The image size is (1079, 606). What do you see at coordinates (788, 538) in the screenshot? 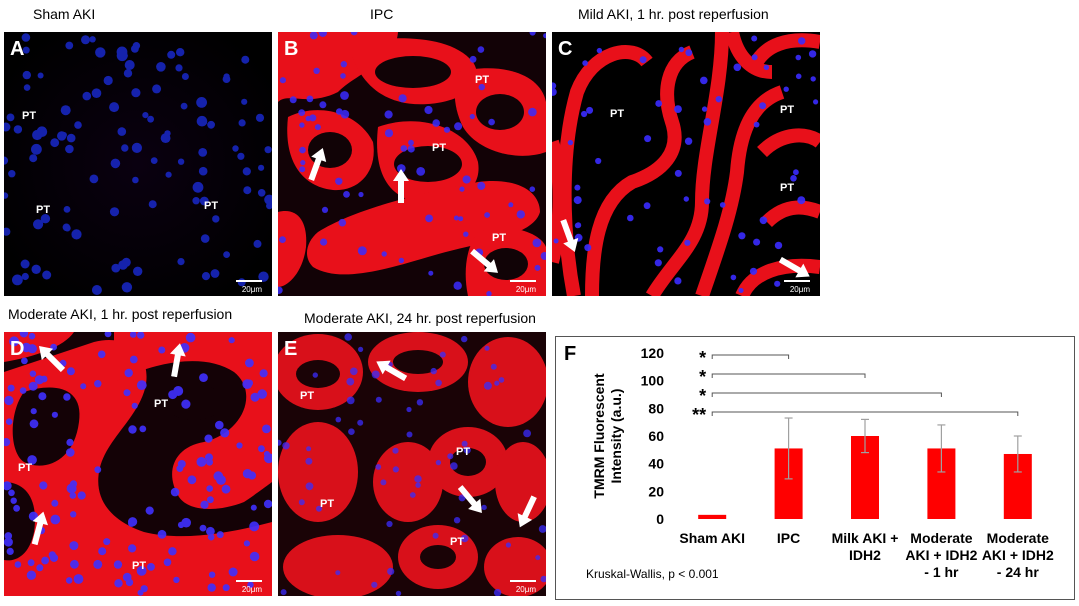
I see `x-tick-label: IPC` at bounding box center [788, 538].